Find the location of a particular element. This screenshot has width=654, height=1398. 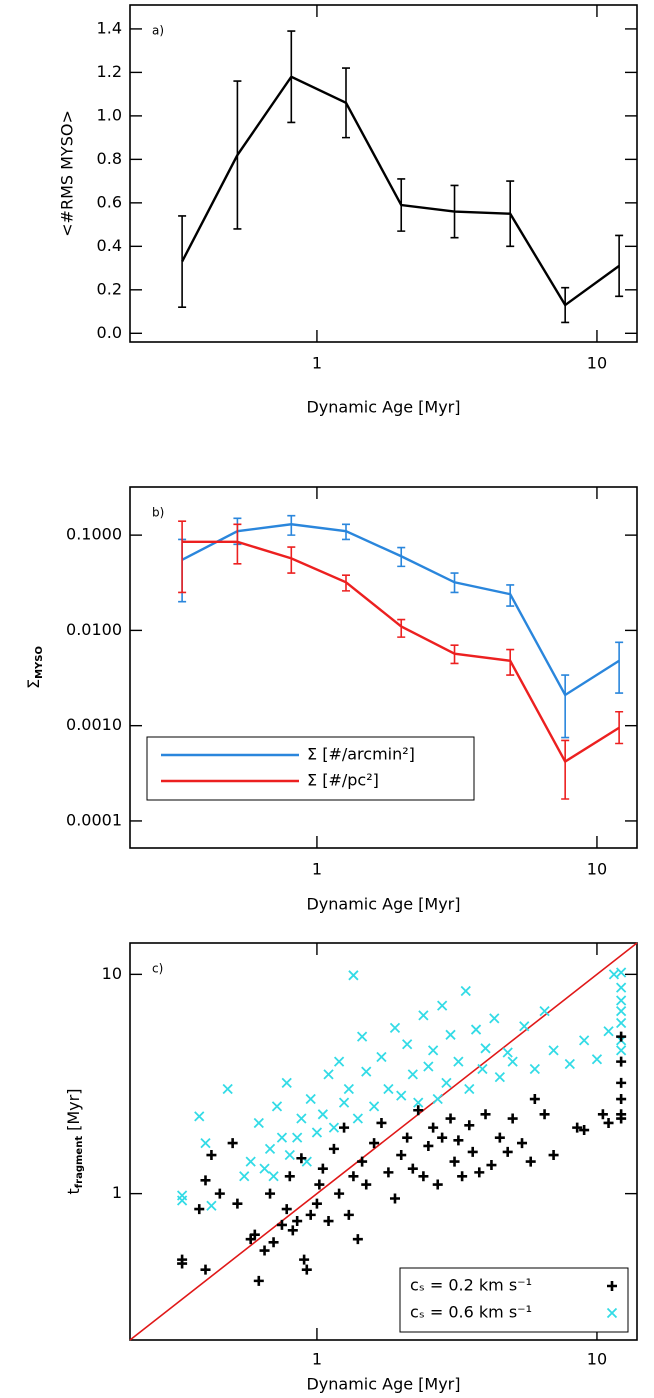

y-label-sub: fragment is located at coordinates (79, 1162).